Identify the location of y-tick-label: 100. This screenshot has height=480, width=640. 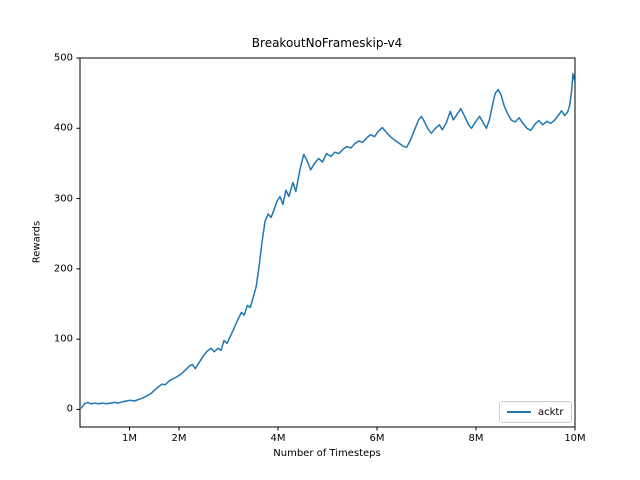
(63, 339).